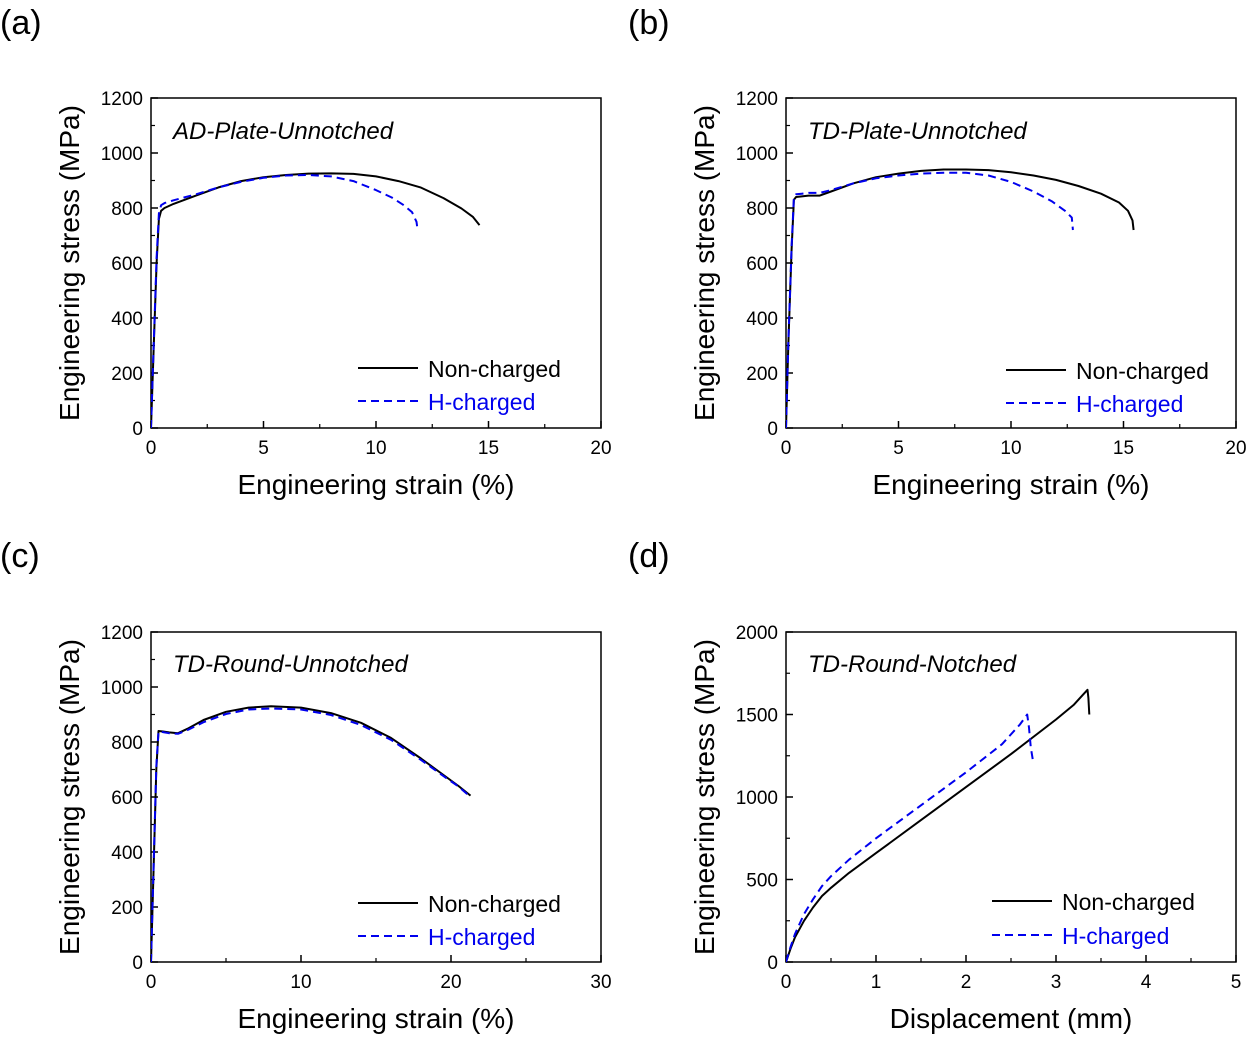  Describe the element at coordinates (20, 556) in the screenshot. I see `panel-label: (c)` at that location.